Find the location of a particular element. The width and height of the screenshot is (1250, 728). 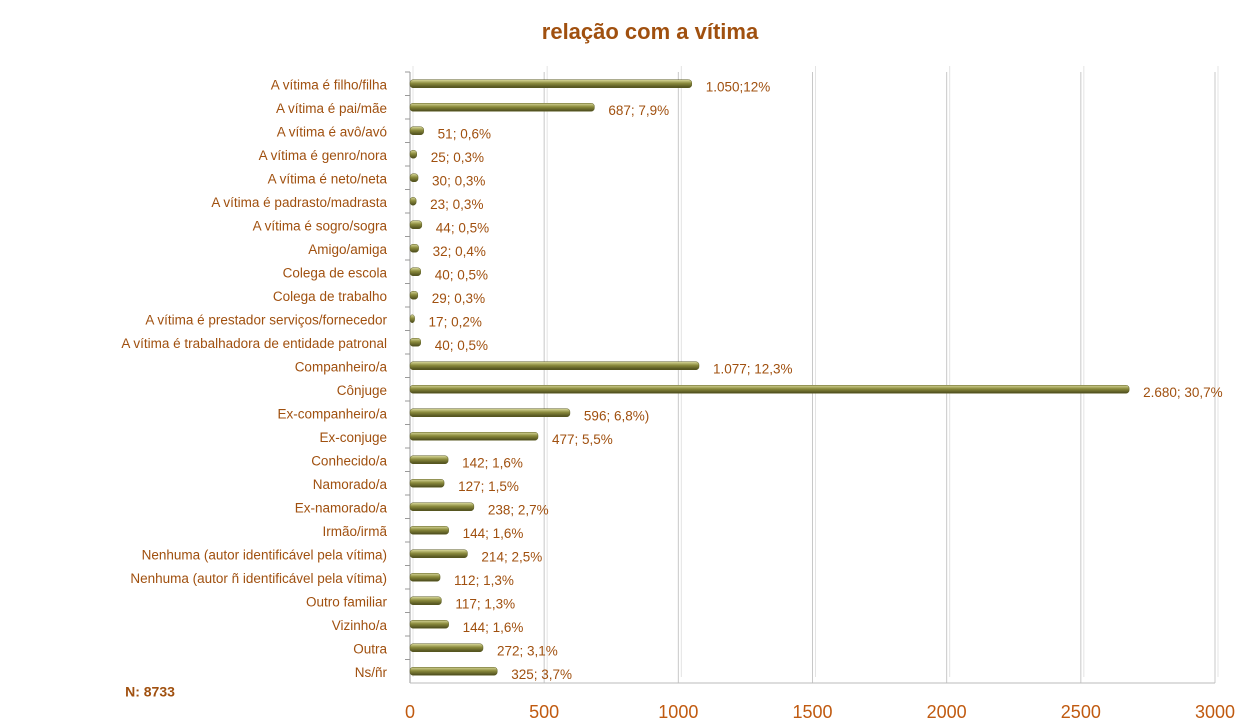

y-tick-label: Ex-namorado/a is located at coordinates (341, 507).